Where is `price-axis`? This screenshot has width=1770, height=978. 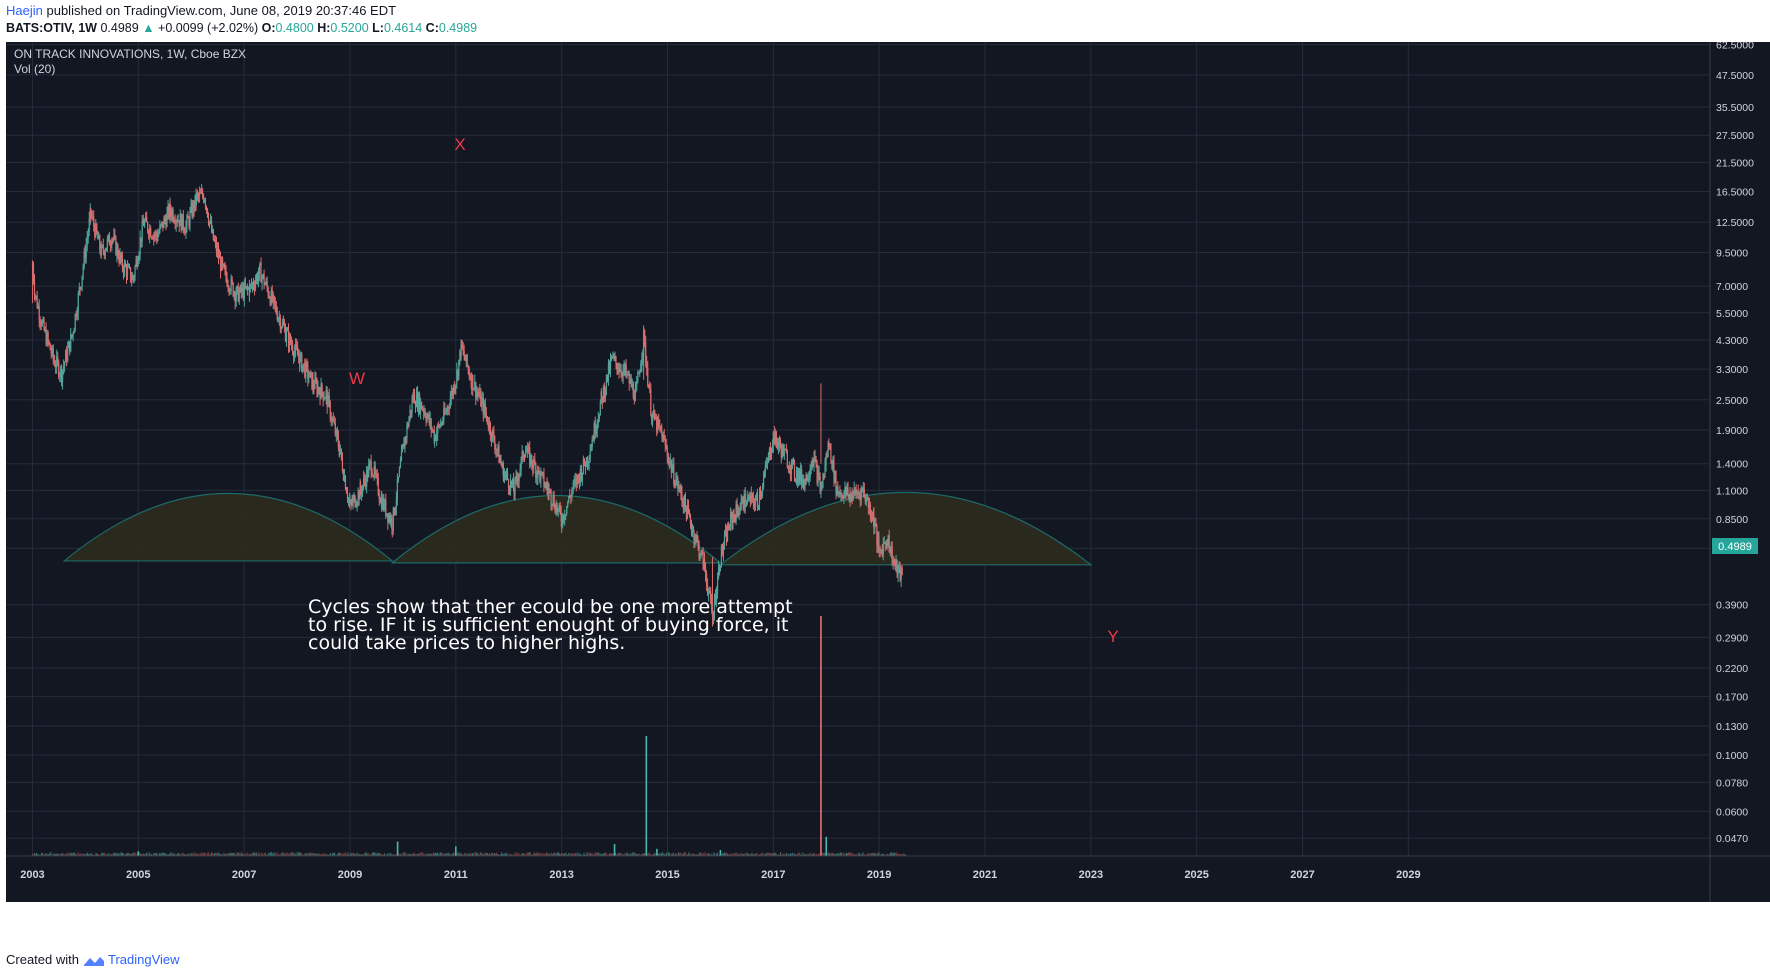
price-axis is located at coordinates (1740, 472).